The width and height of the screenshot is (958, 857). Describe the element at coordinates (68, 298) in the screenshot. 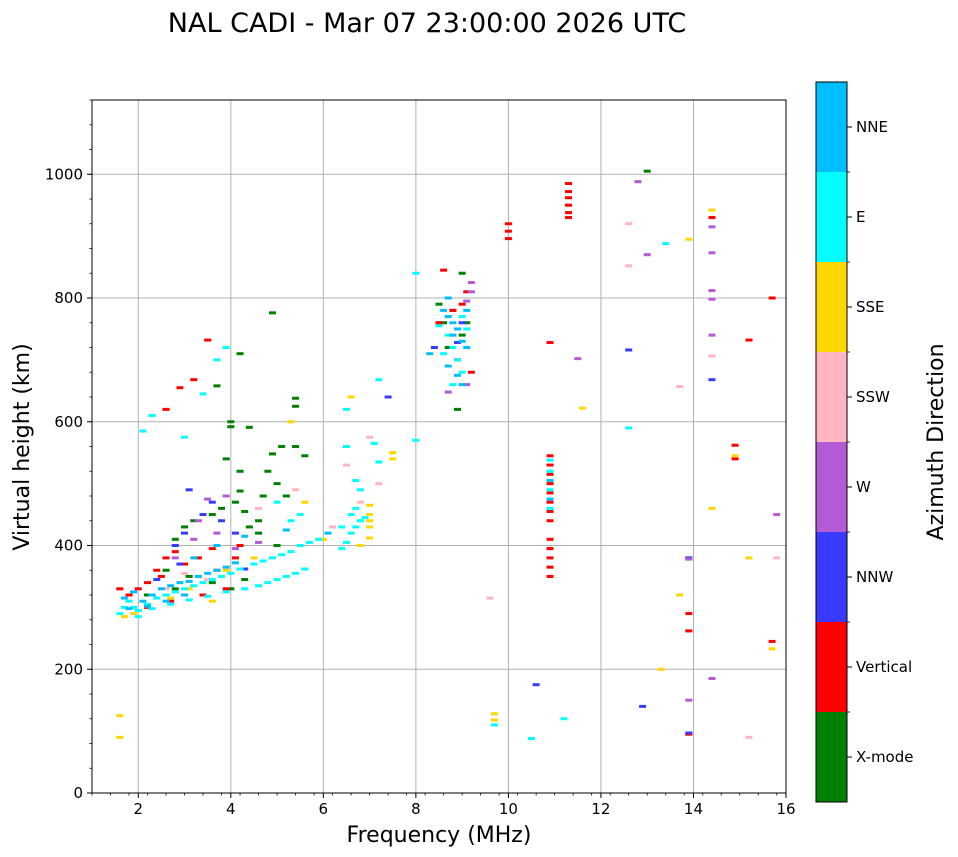

I see `y-tick-label: 800` at that location.